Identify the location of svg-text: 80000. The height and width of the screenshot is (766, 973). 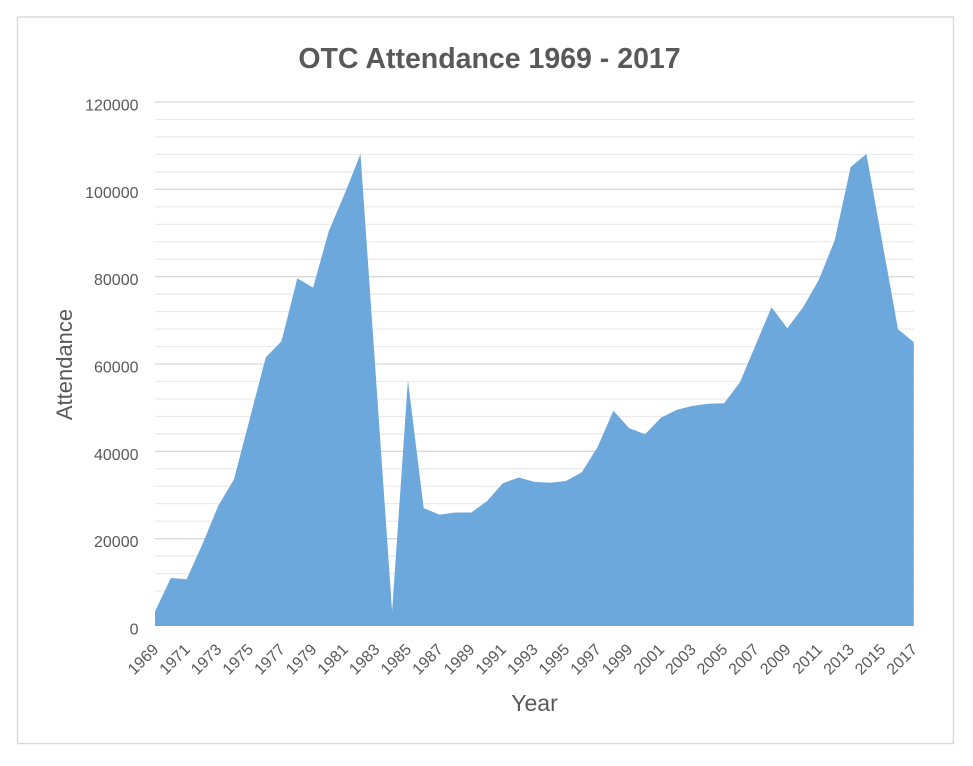
(116, 280).